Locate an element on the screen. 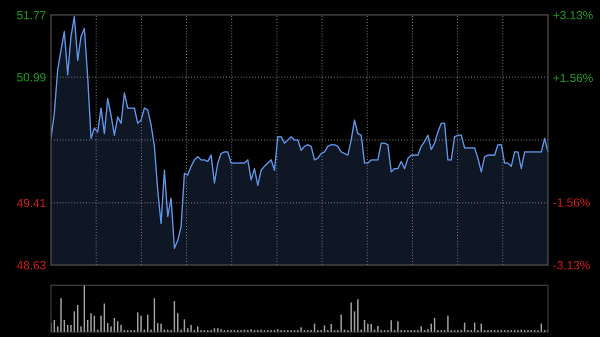 This screenshot has width=600, height=337. y-tick-label: 51.77 is located at coordinates (31, 15).